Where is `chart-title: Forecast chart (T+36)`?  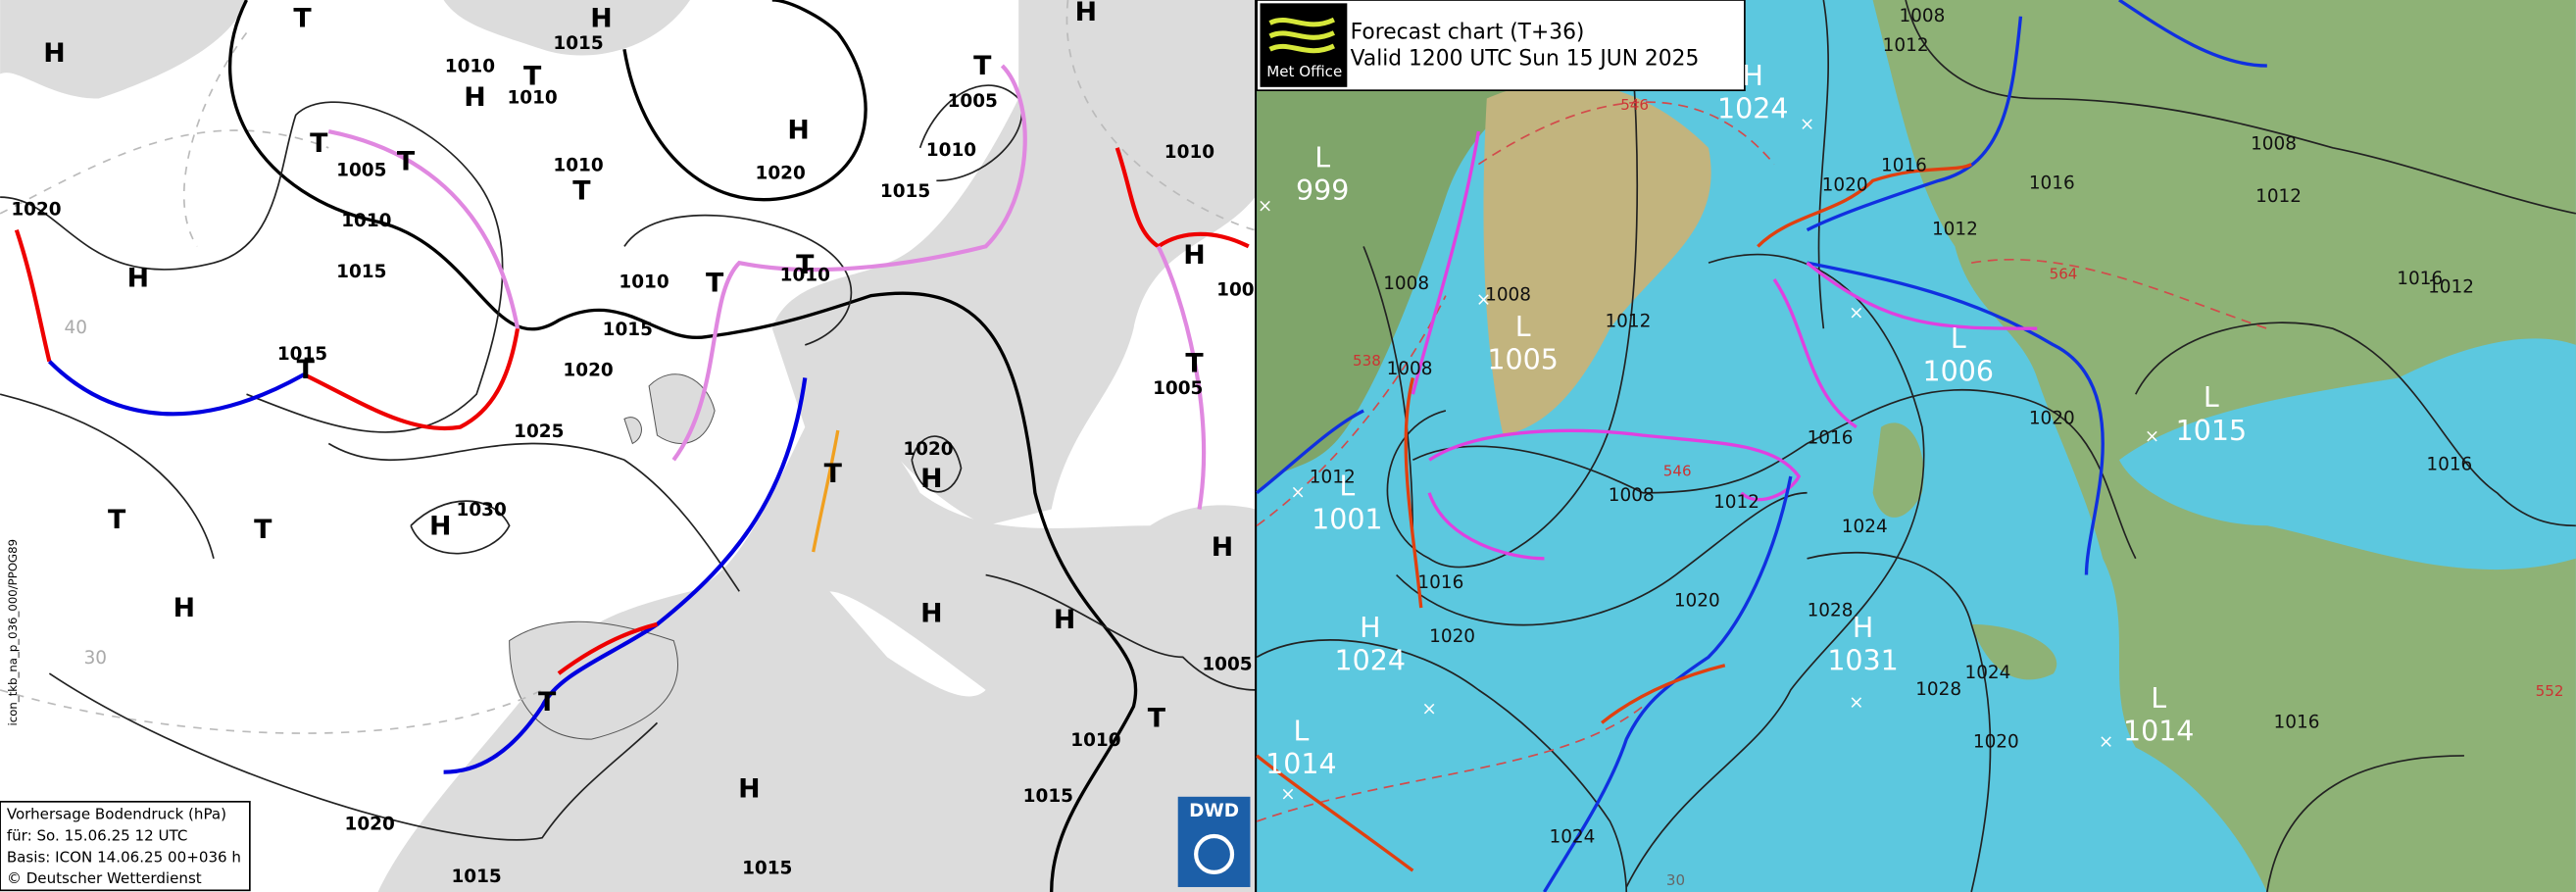 chart-title: Forecast chart (T+36) is located at coordinates (1468, 33).